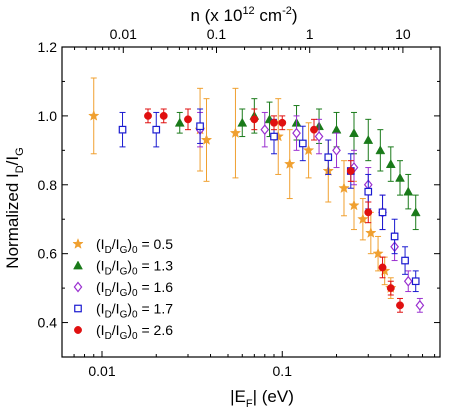 Image resolution: width=469 pixels, height=413 pixels. I want to click on y-tick-label: 1.0, so click(48, 116).